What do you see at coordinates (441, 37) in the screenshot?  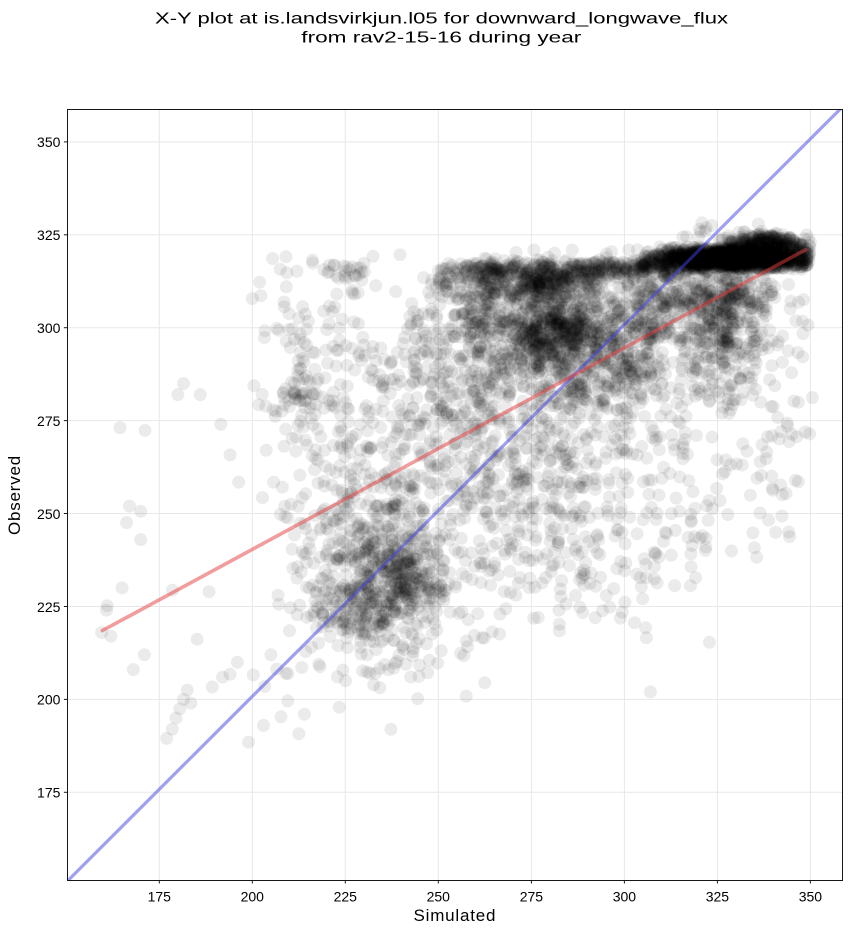 I see `svg-text: from rav2-15-16 during year` at bounding box center [441, 37].